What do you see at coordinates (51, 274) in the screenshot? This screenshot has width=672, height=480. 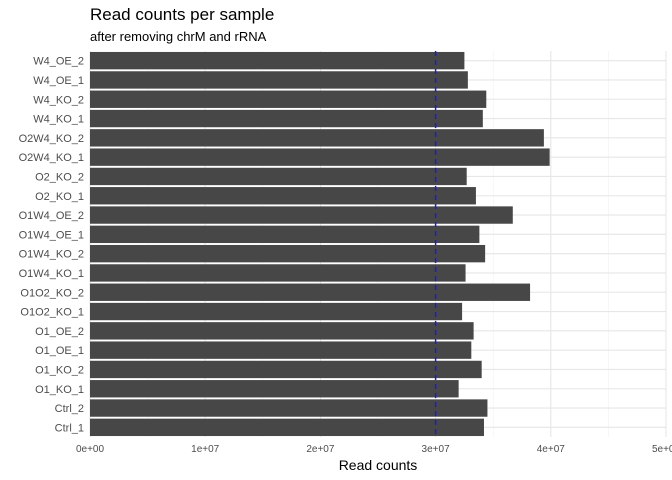 I see `y-tick-label: O1W4_KO_1` at bounding box center [51, 274].